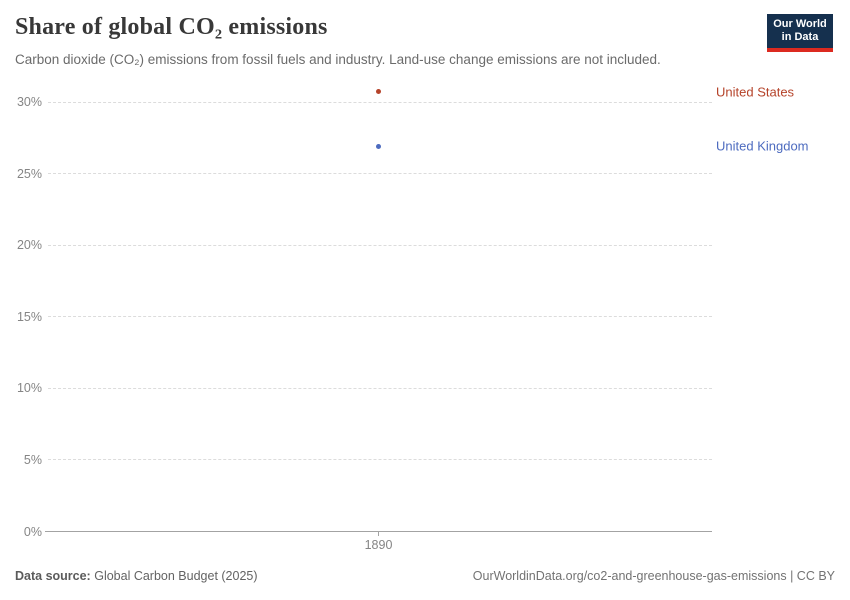  Describe the element at coordinates (29, 245) in the screenshot. I see `y-tick-label: 20%` at that location.